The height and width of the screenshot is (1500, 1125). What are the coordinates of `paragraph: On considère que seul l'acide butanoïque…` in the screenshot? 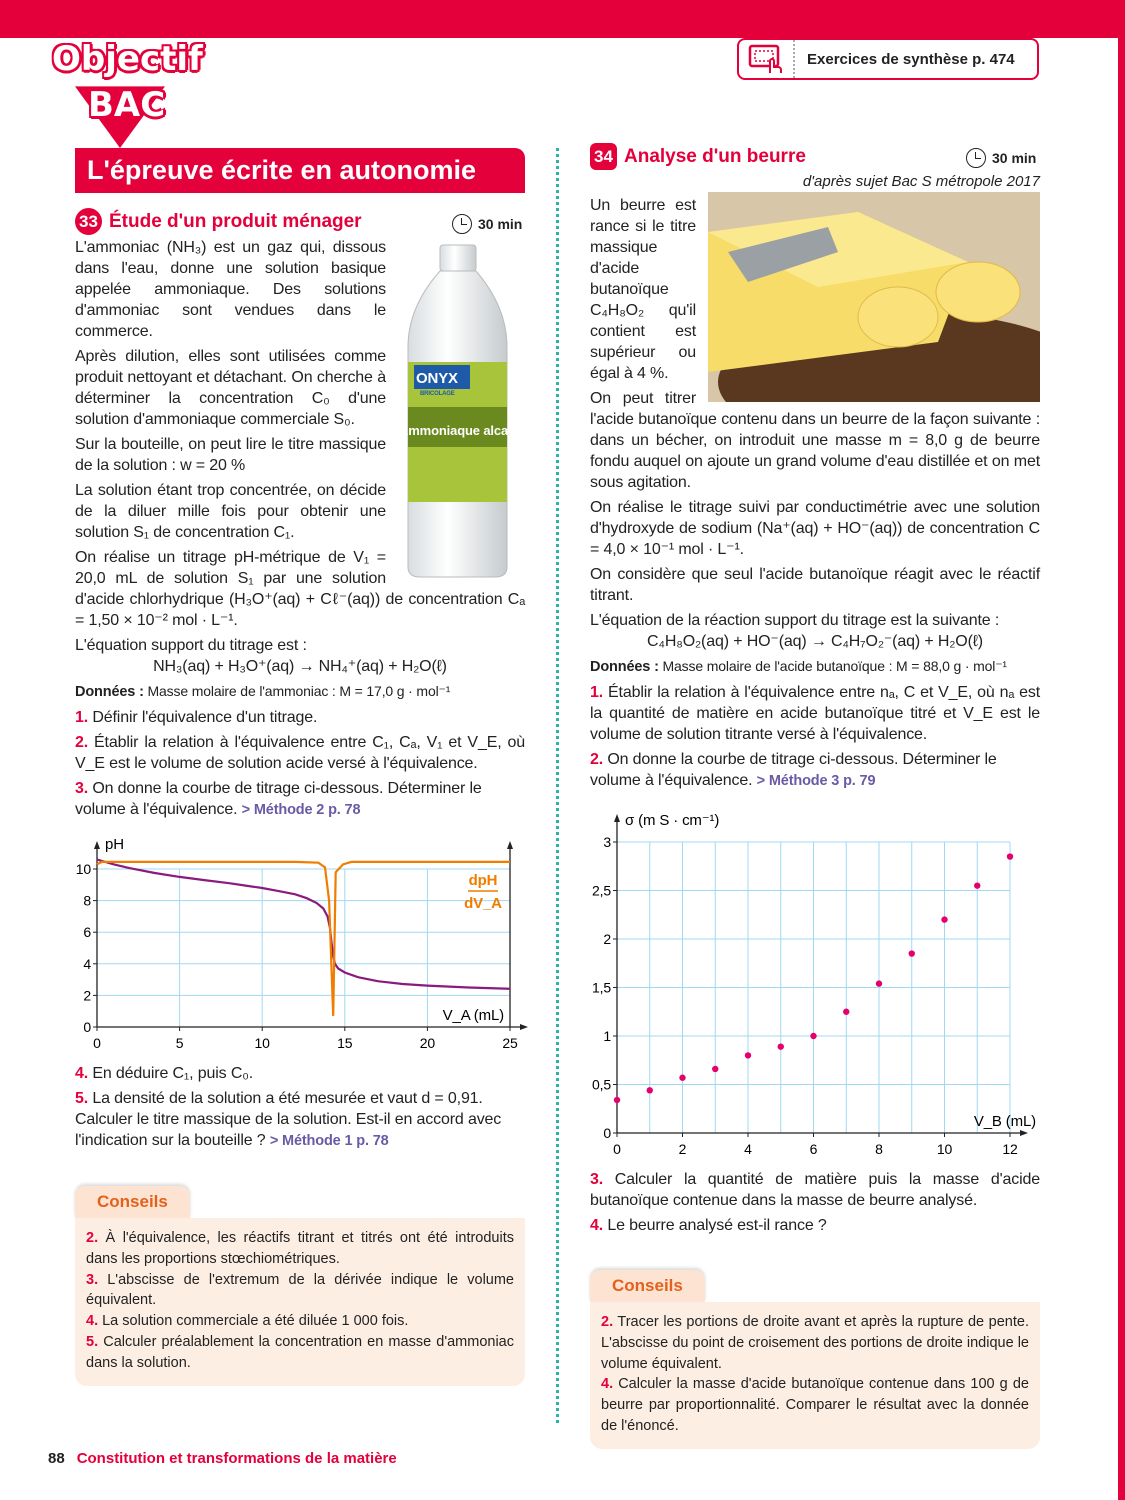 It's located at (815, 585).